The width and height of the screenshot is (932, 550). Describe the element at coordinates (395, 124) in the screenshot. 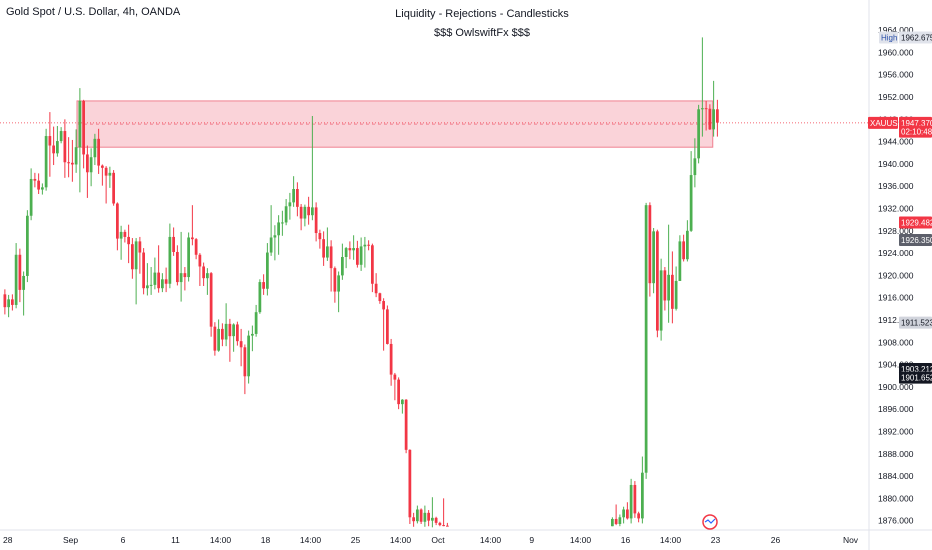

I see `liquidity-zone` at that location.